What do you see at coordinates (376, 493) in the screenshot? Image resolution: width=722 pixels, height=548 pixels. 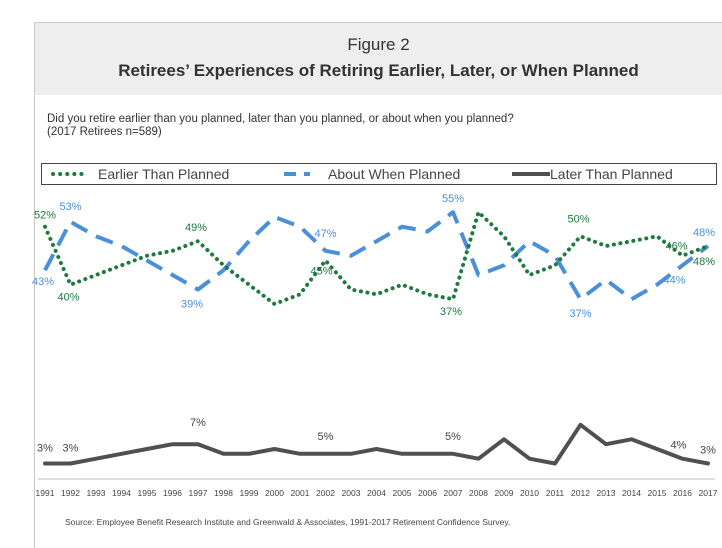 I see `x-tick-label: 2004` at bounding box center [376, 493].